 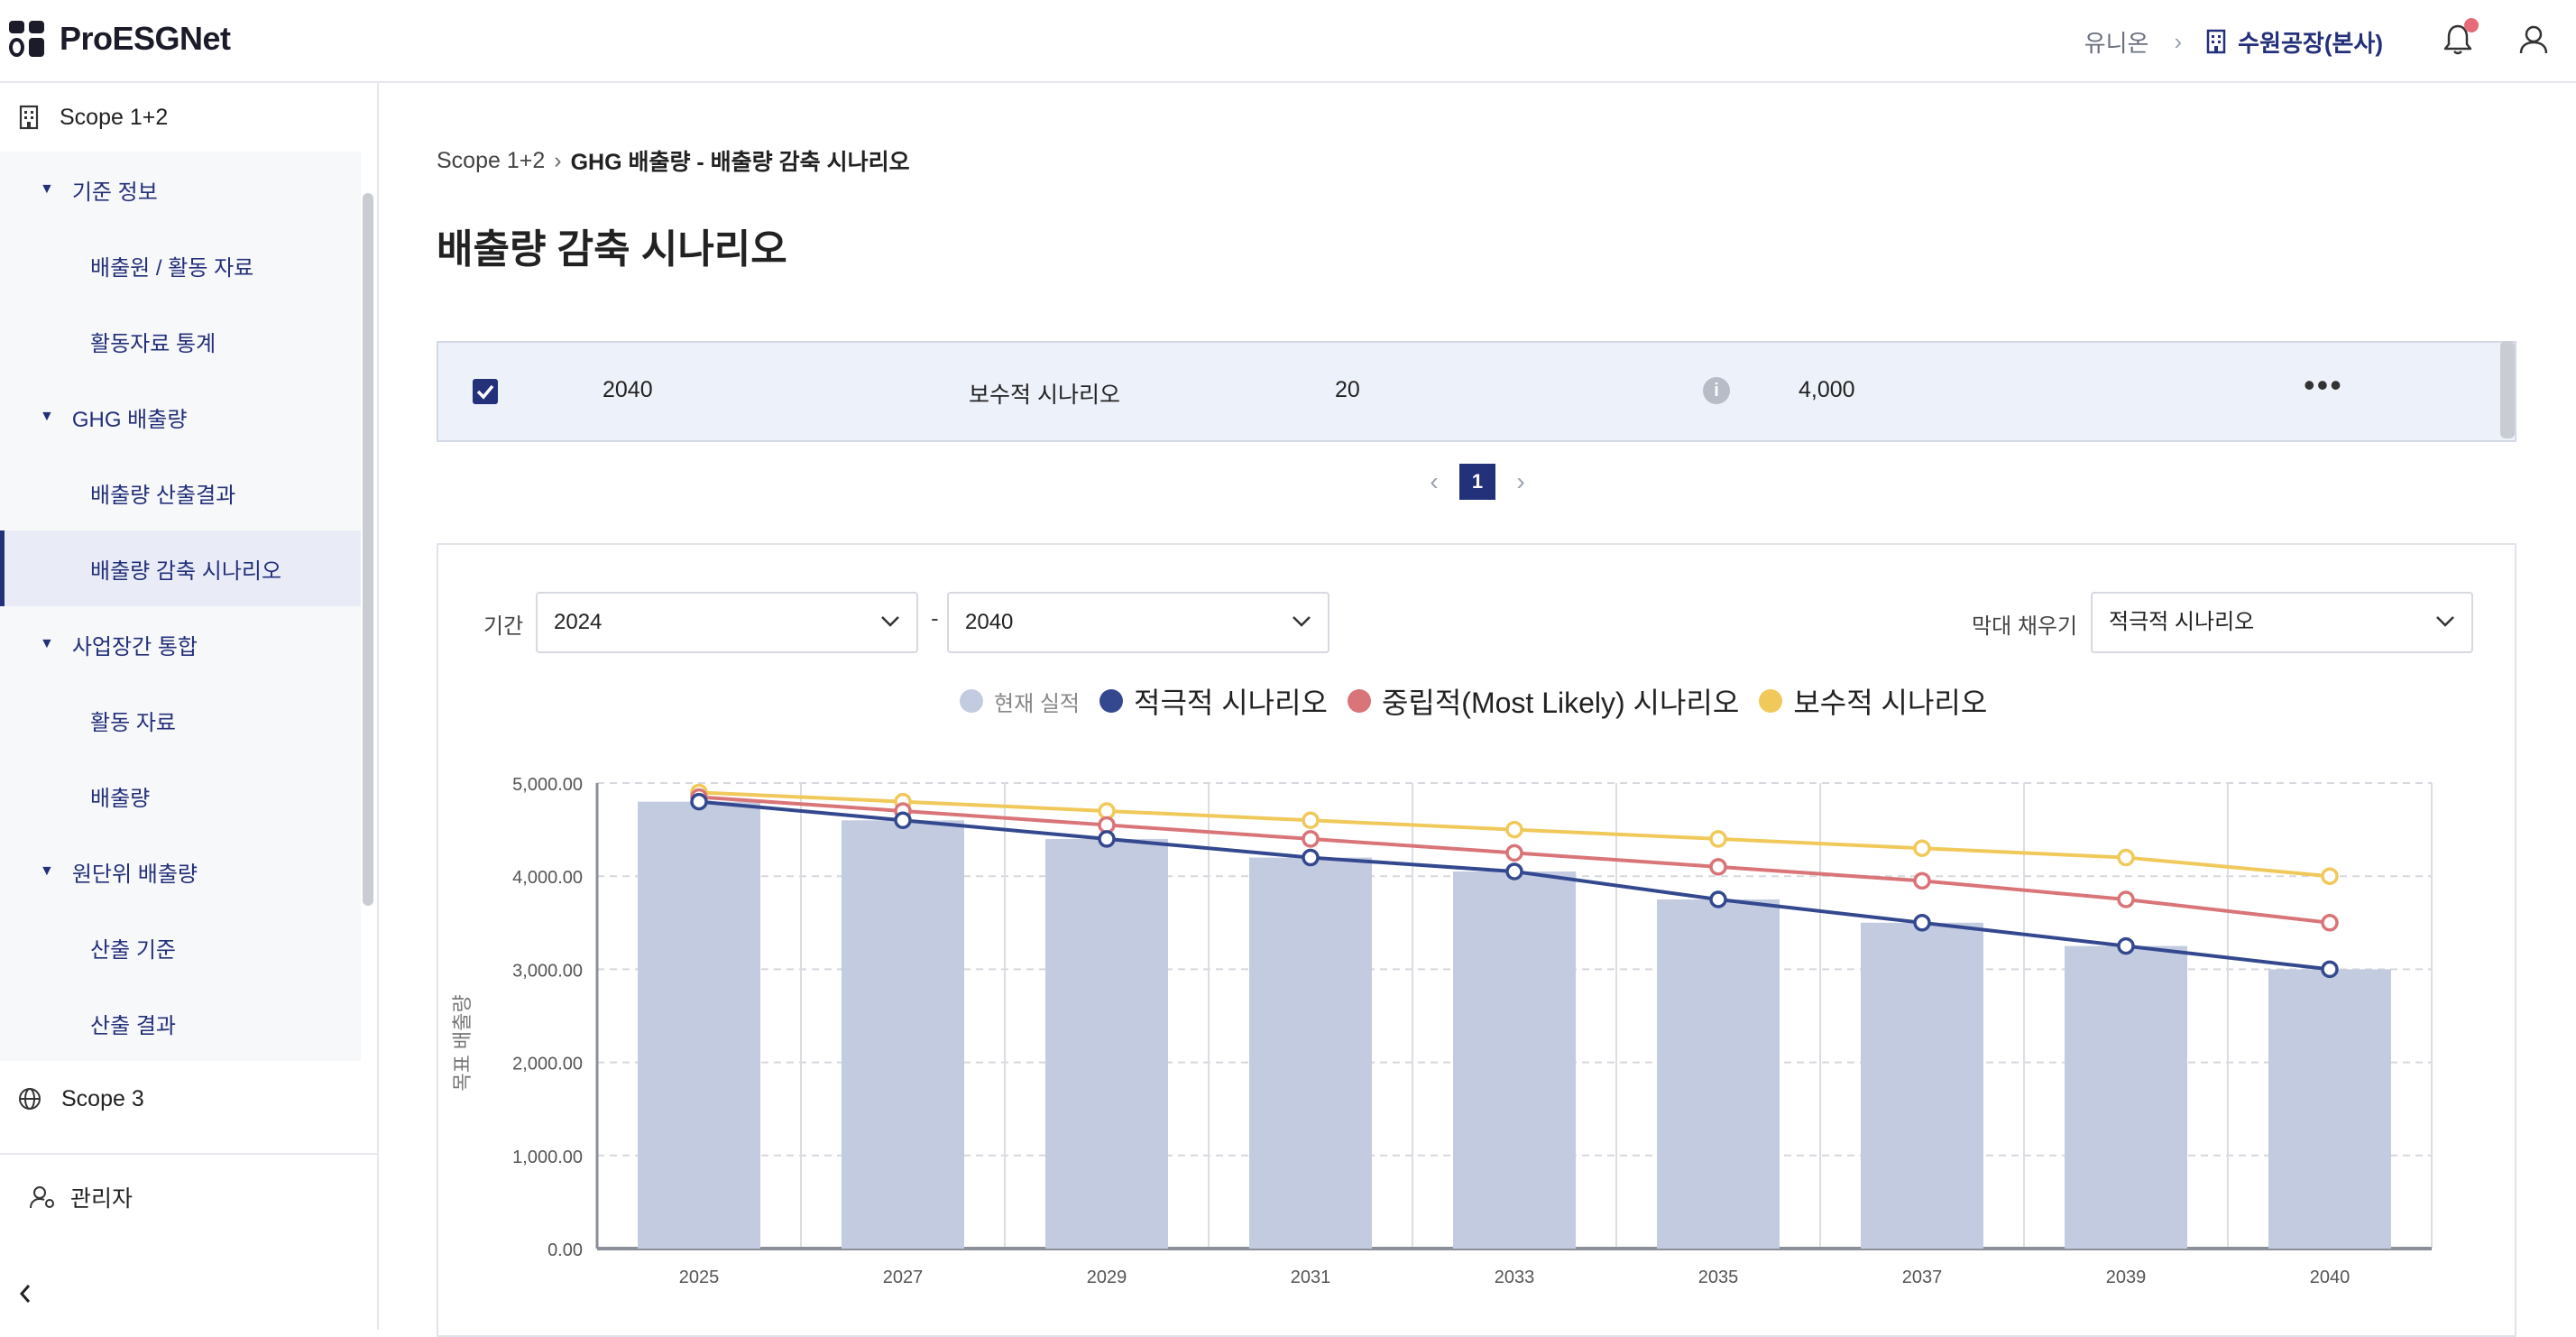 What do you see at coordinates (1311, 1278) in the screenshot?
I see `x-tick-label: 2031` at bounding box center [1311, 1278].